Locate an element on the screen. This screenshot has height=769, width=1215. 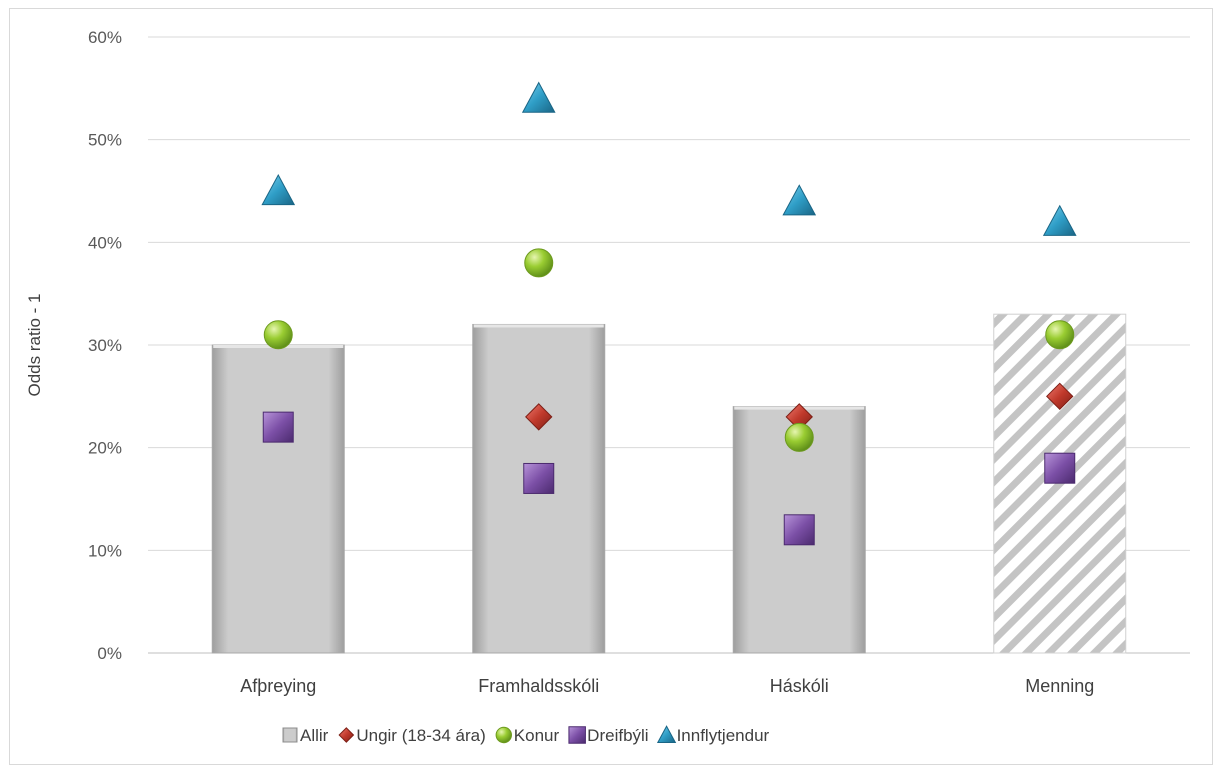
y-tick-label: 40% is located at coordinates (105, 242).